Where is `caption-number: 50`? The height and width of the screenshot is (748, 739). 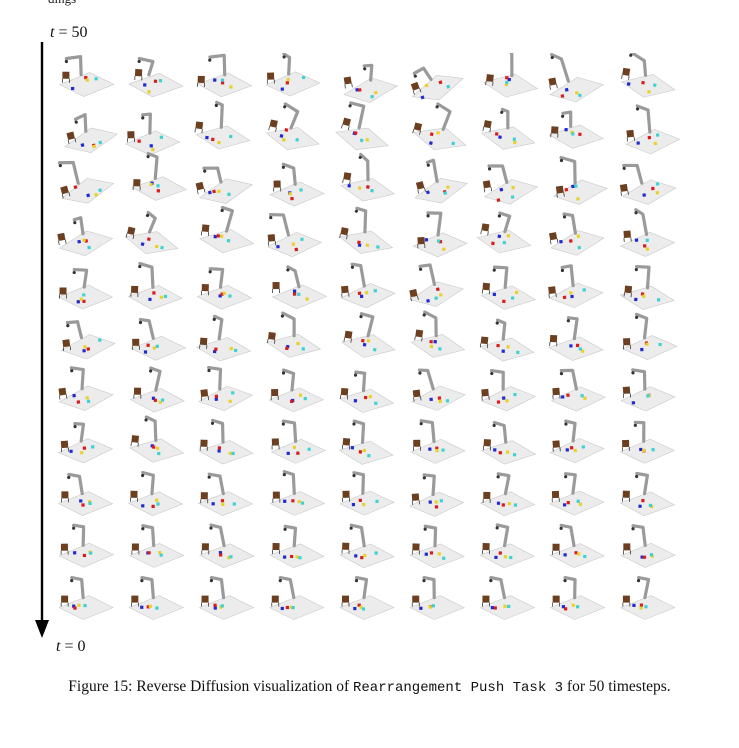
caption-number: 50 is located at coordinates (596, 686).